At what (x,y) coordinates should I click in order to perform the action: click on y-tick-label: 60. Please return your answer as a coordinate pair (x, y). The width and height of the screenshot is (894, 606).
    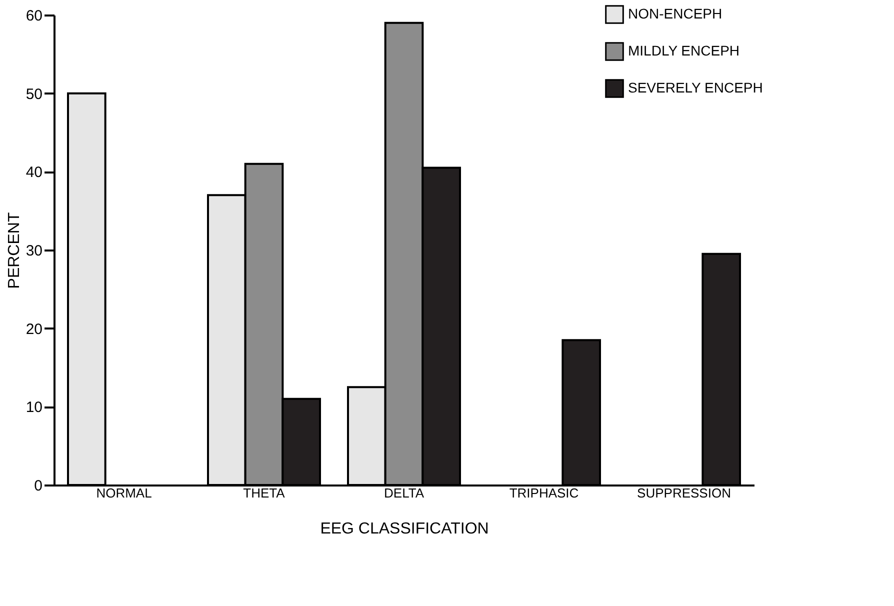
    Looking at the image, I should click on (34, 16).